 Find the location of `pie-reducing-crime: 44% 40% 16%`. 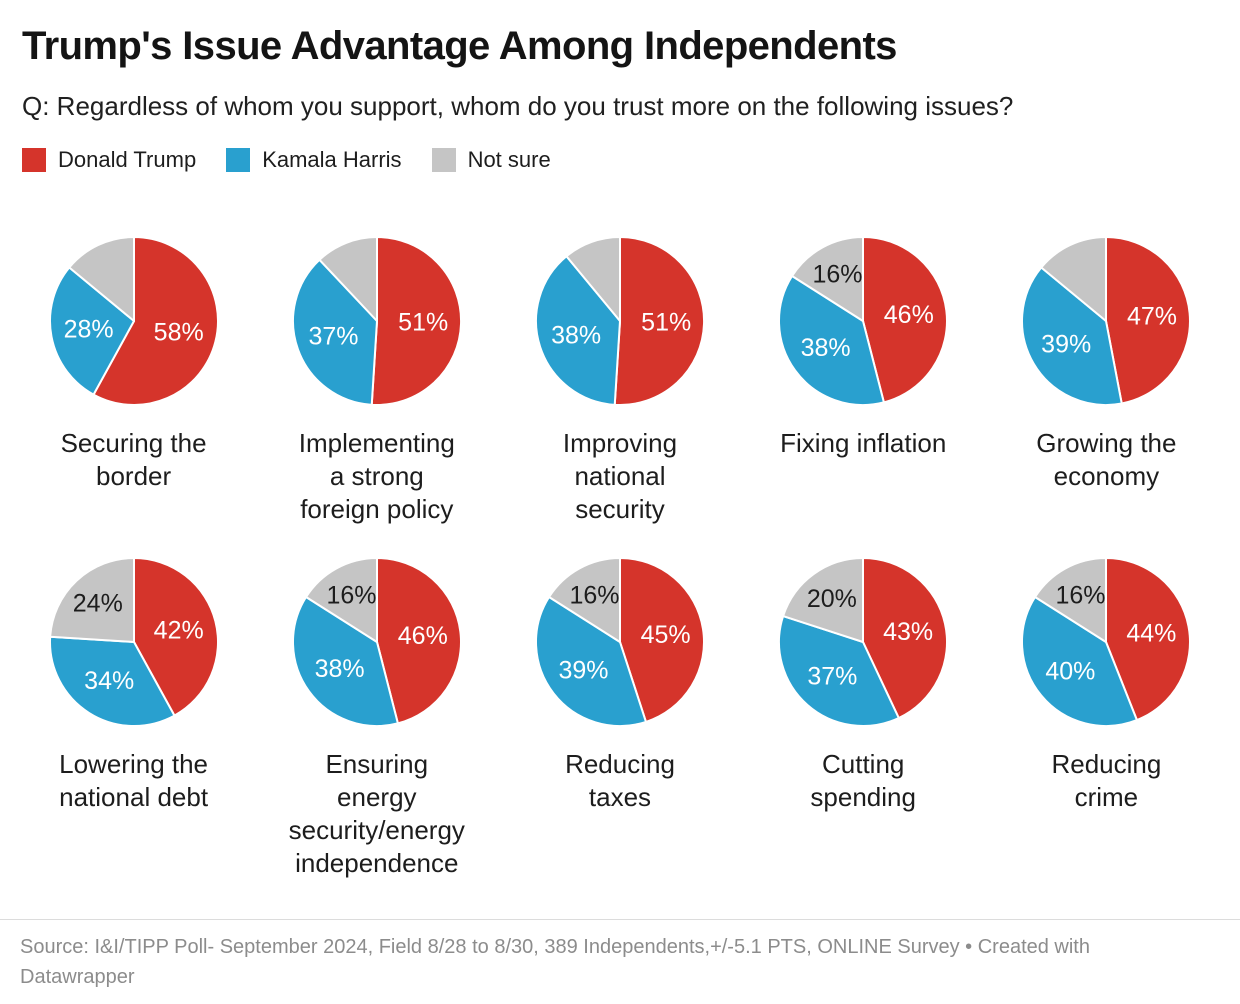

pie-reducing-crime: 44% 40% 16% is located at coordinates (1106, 641).